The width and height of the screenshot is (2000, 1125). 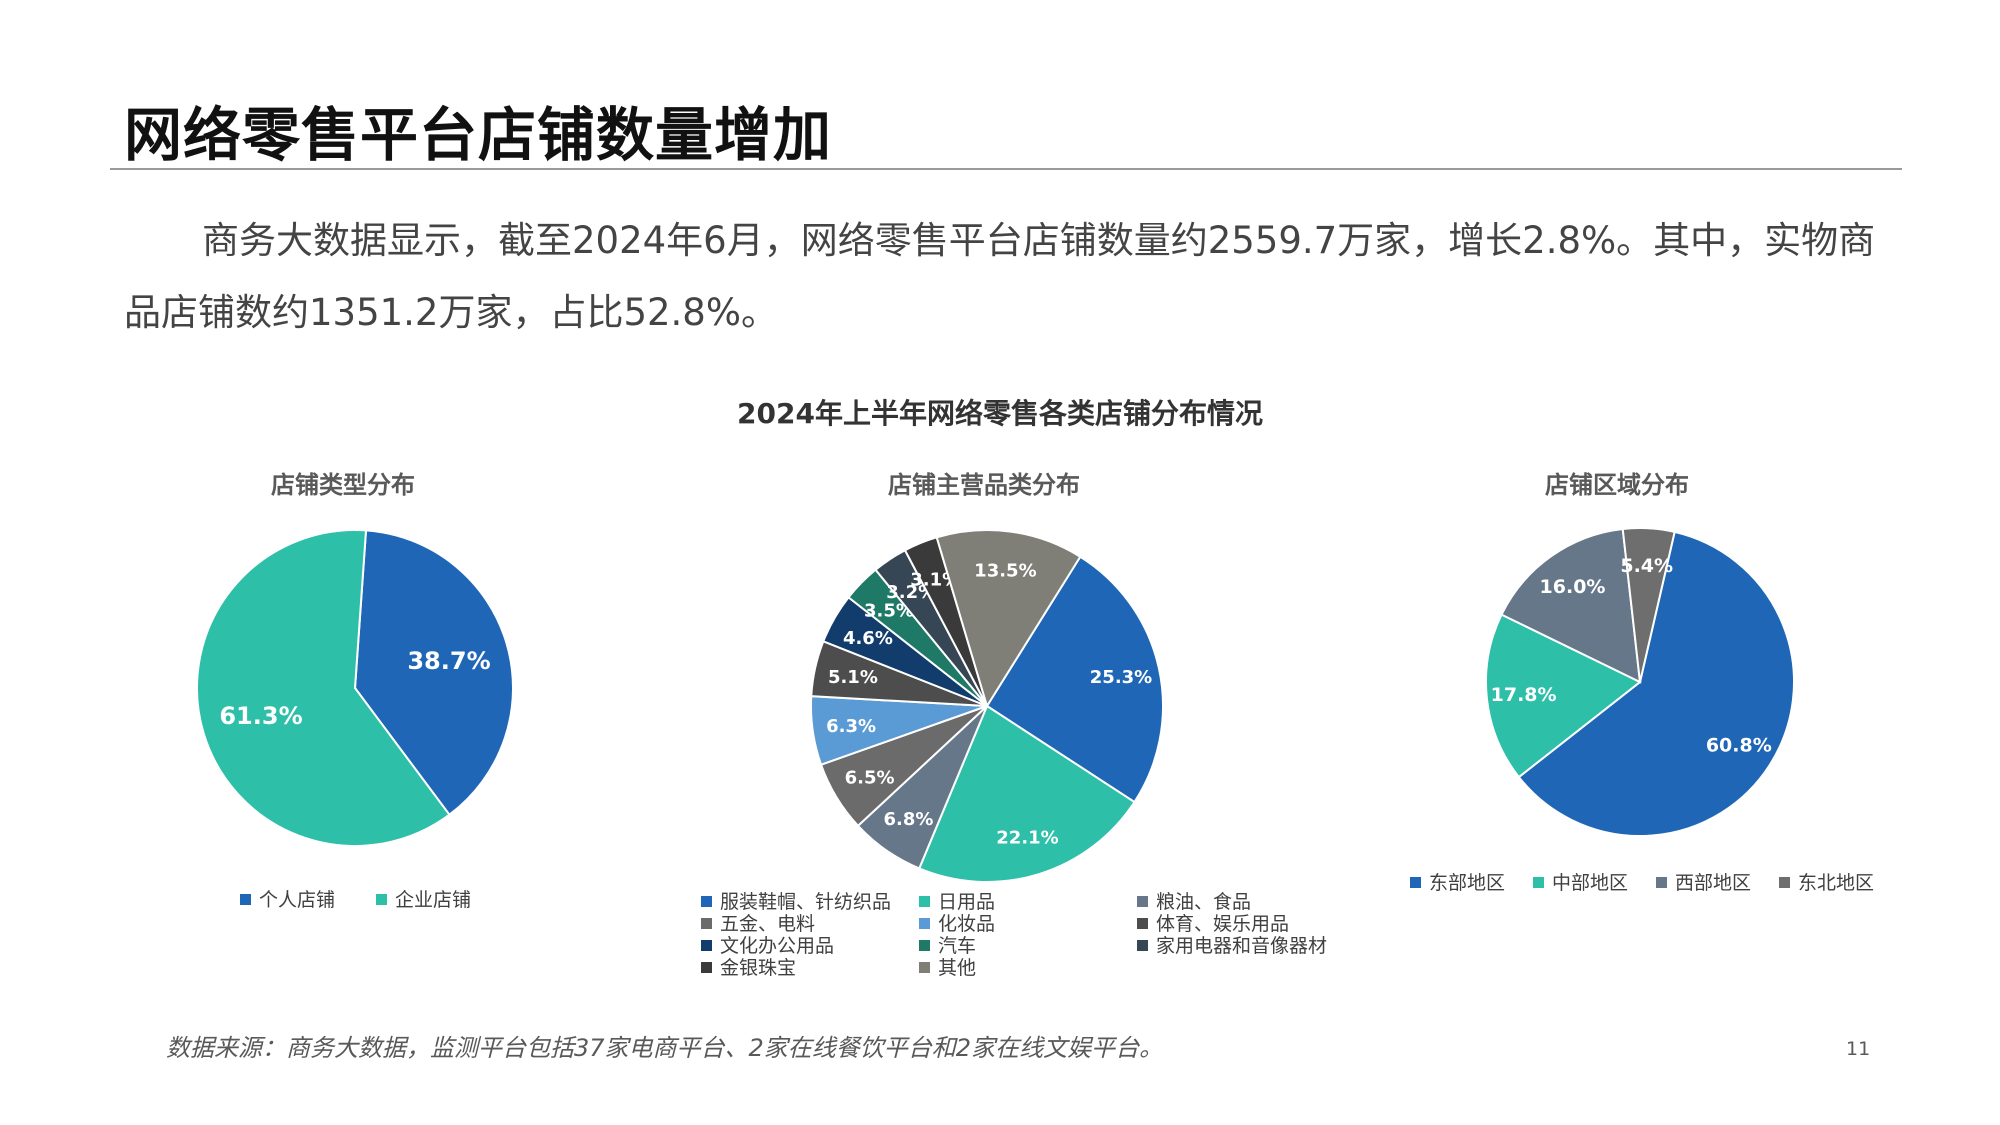 What do you see at coordinates (1121, 677) in the screenshot?
I see `slice-data-label: 25.3%` at bounding box center [1121, 677].